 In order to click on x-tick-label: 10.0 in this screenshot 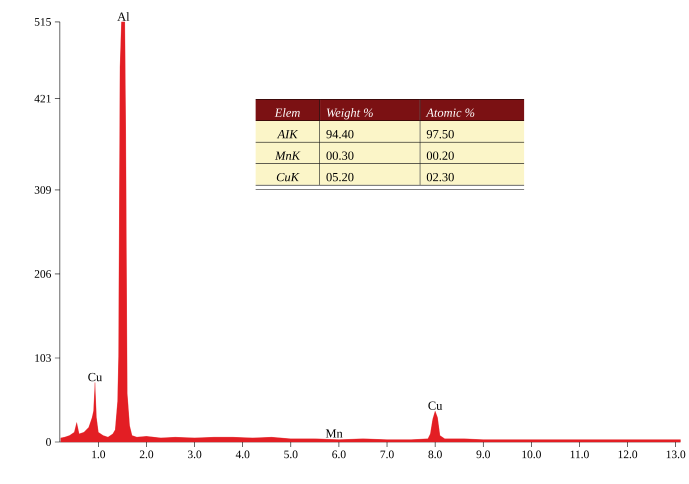, I will do `click(531, 454)`.